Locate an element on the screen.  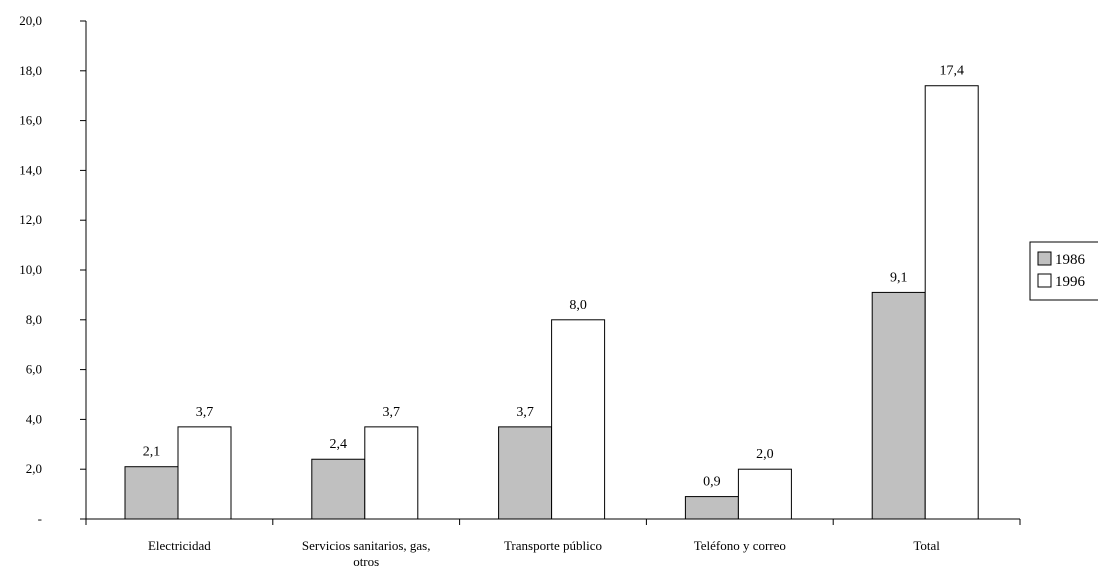
y-tick-label: 8,0 is located at coordinates (34, 319).